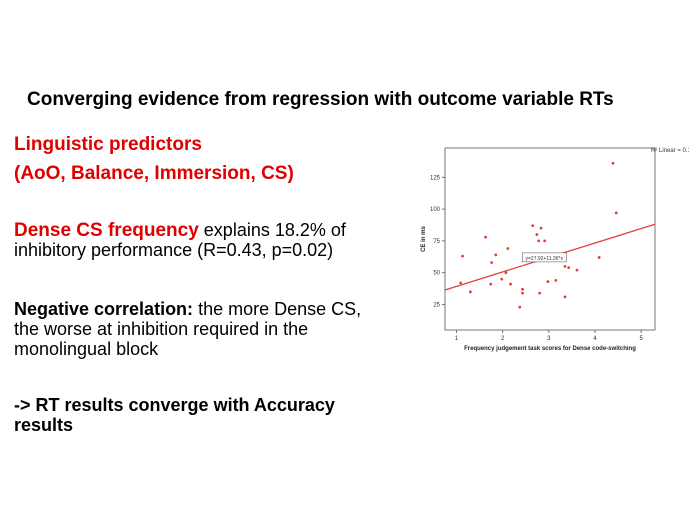  I want to click on y-tick-label: 50, so click(436, 274).